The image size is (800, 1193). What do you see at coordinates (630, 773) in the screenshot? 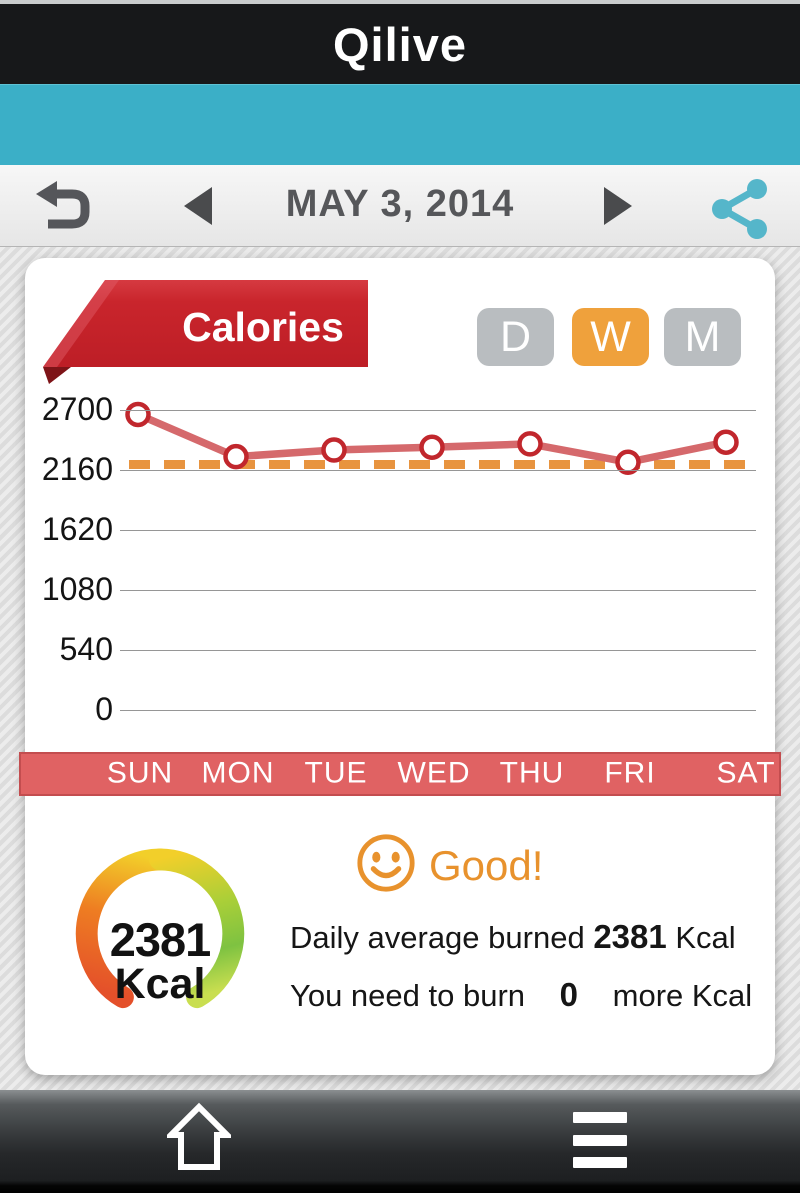
I see `day-label-fri: FRI` at bounding box center [630, 773].